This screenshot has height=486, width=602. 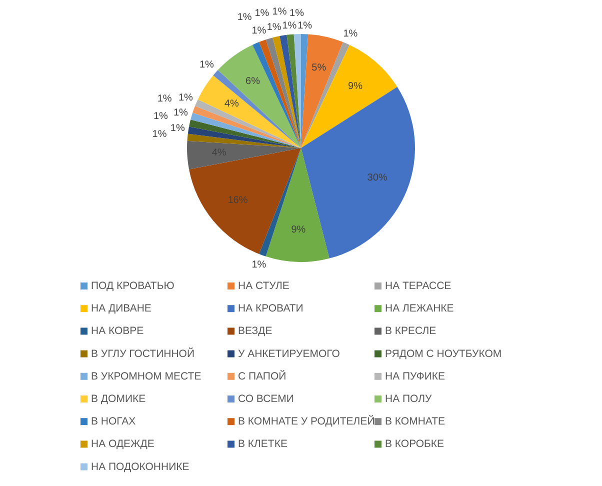 What do you see at coordinates (415, 422) in the screenshot?
I see `legend-label: В КОМНАТЕ` at bounding box center [415, 422].